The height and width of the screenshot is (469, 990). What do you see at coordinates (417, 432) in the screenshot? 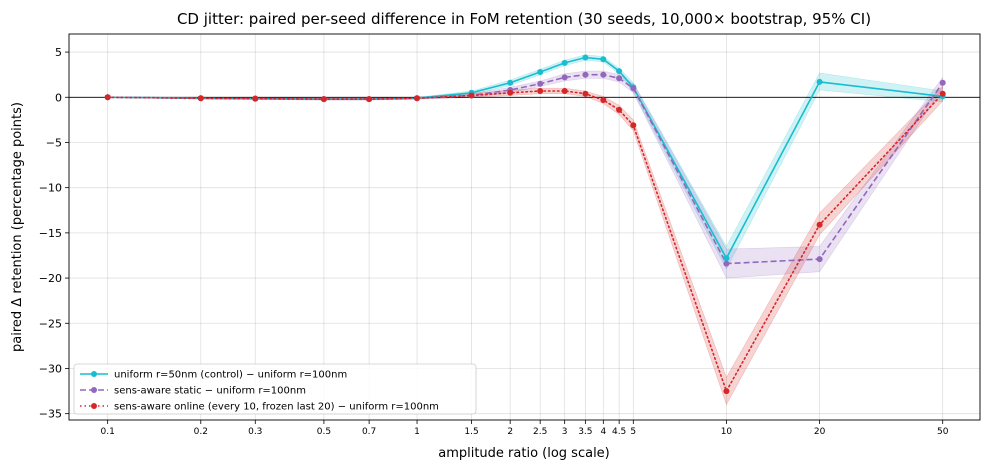
I see `x-tick-label: 1` at bounding box center [417, 432].